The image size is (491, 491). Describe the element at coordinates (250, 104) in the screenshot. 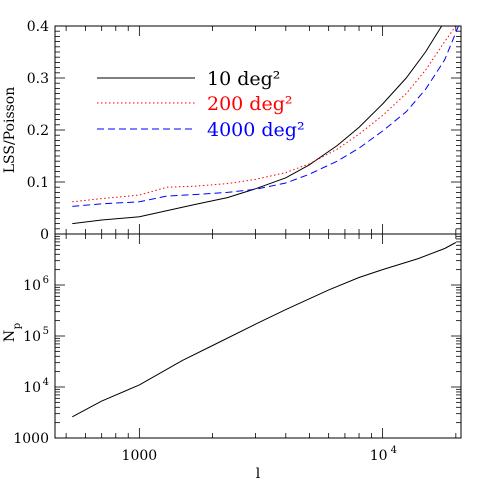

I see `legend-label-2: 200 deg²` at that location.